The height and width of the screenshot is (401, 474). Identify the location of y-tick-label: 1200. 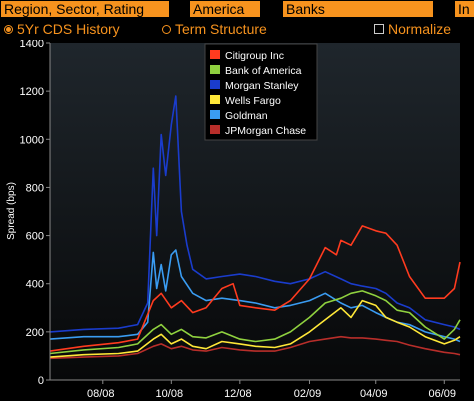
(32, 92).